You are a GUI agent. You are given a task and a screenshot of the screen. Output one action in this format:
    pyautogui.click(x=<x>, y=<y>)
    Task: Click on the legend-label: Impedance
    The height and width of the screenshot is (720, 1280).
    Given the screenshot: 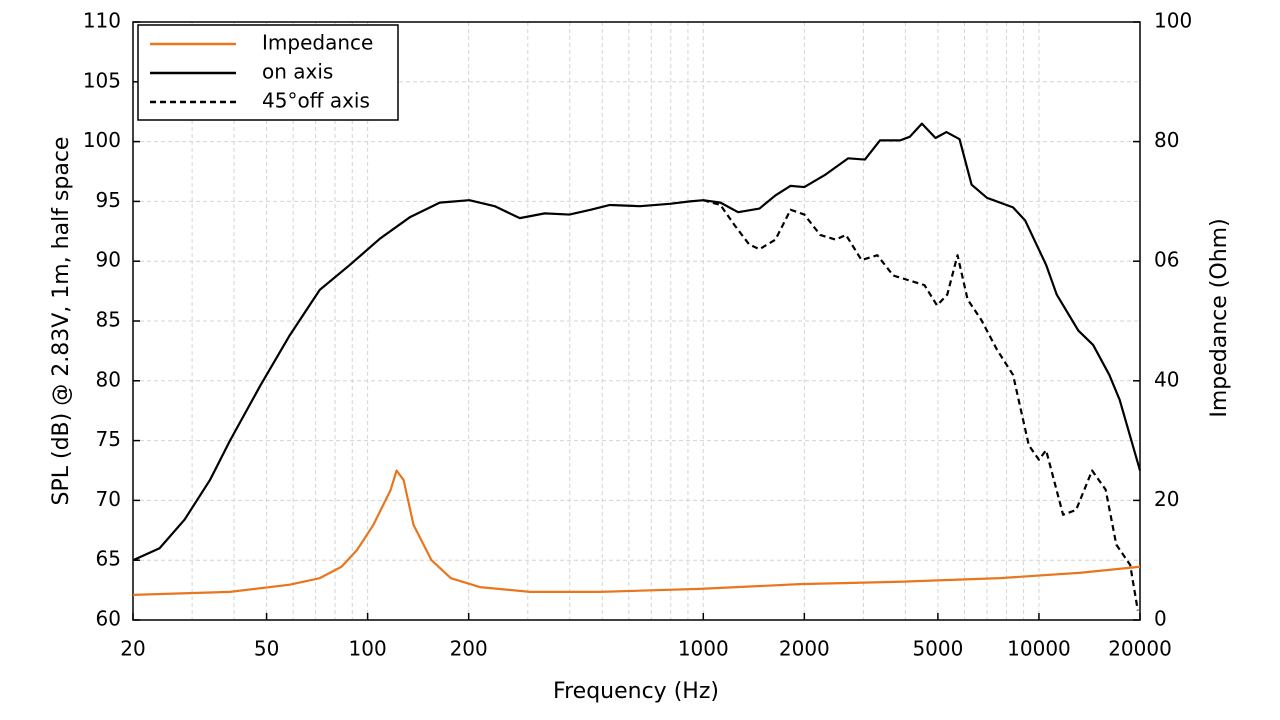 What is the action you would take?
    pyautogui.click(x=317, y=43)
    